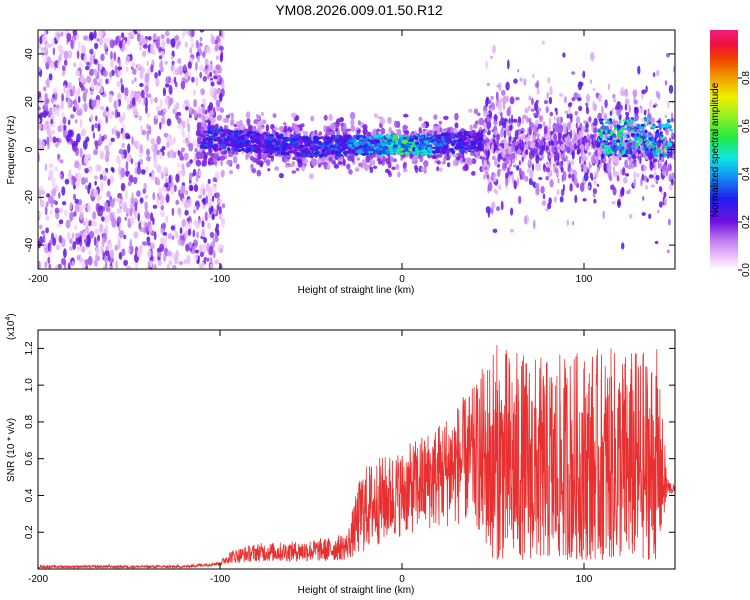 The width and height of the screenshot is (750, 600). I want to click on x-tick-label: -100, so click(220, 579).